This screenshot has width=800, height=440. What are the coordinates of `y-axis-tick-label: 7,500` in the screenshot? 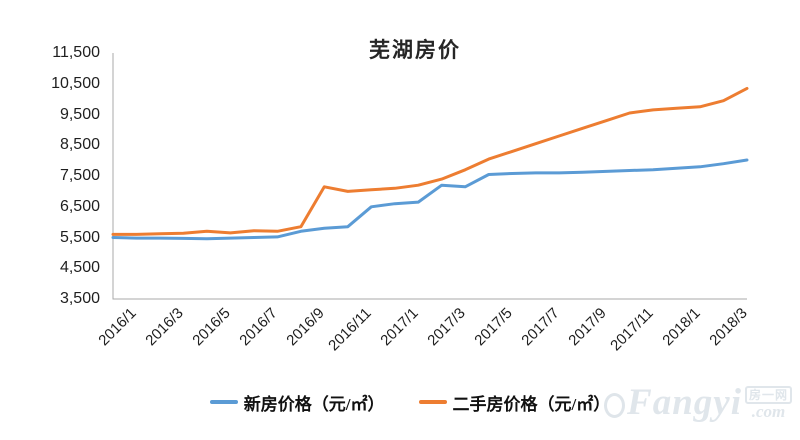 It's located at (79, 175).